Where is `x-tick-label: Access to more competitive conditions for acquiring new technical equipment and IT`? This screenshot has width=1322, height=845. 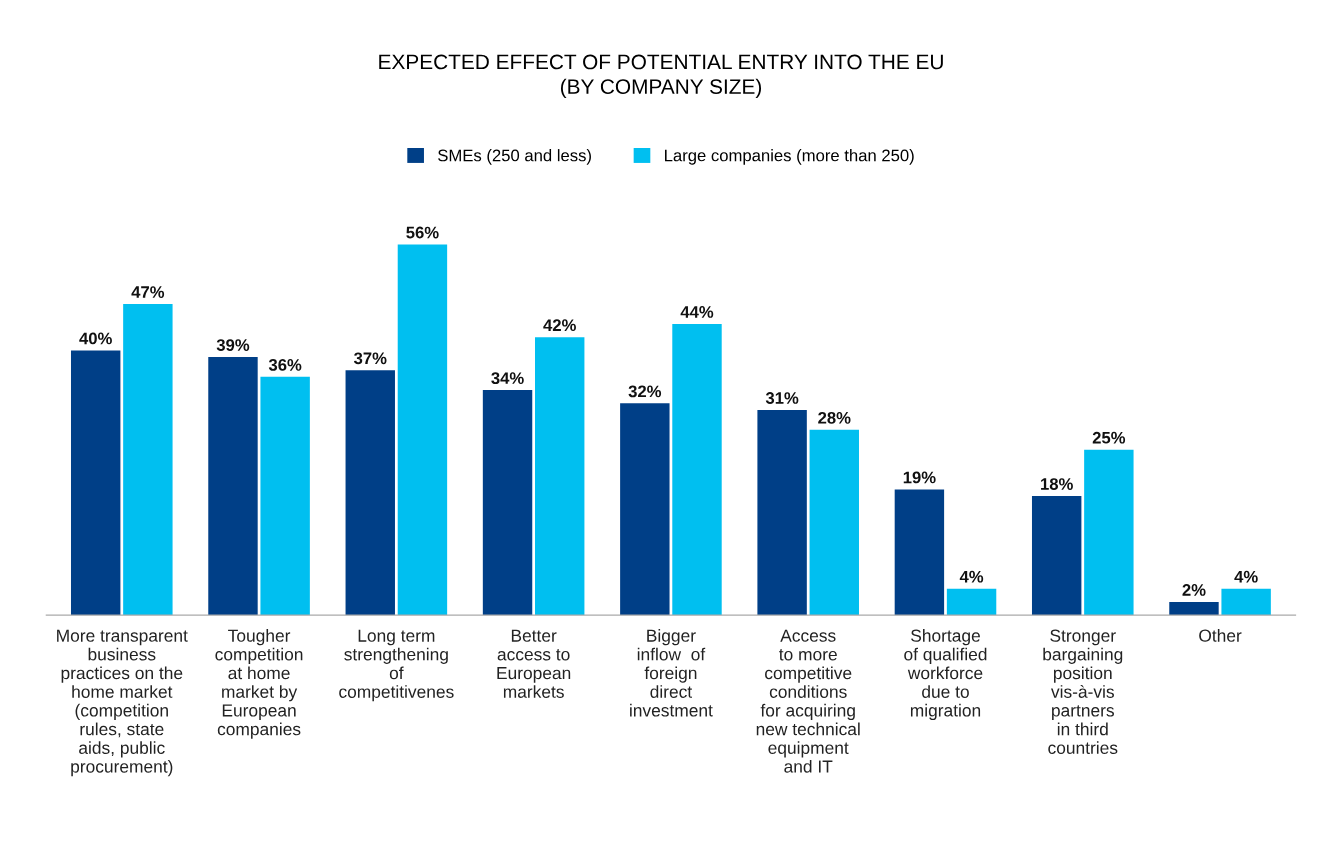 x-tick-label: Access to more competitive conditions for acquiring new technical equipment and IT is located at coordinates (808, 701).